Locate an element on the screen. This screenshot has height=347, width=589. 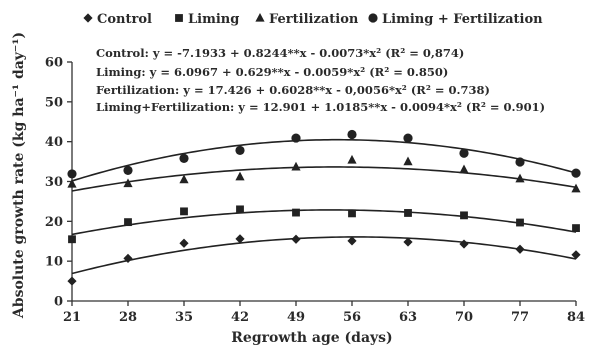
y-tick-label: 30 is located at coordinates (54, 182).